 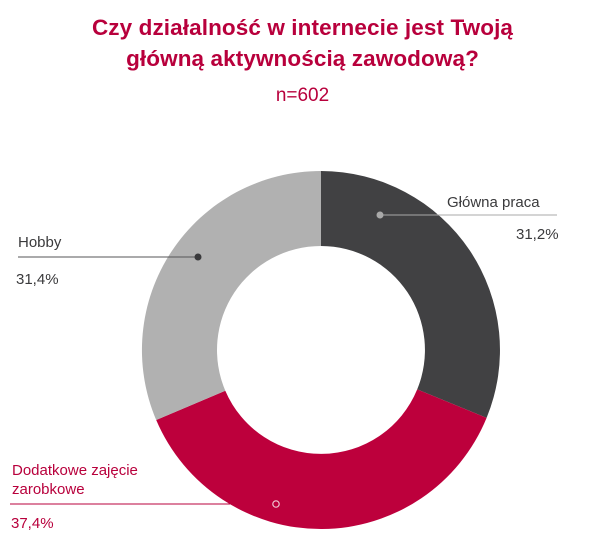 What do you see at coordinates (231, 295) in the screenshot?
I see `slice-hobby` at bounding box center [231, 295].